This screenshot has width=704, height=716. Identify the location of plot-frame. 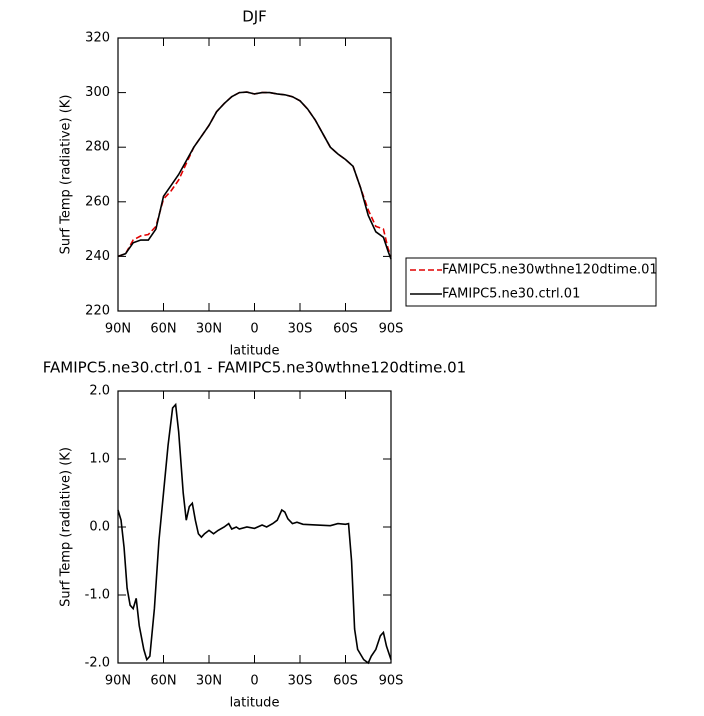
(254, 527).